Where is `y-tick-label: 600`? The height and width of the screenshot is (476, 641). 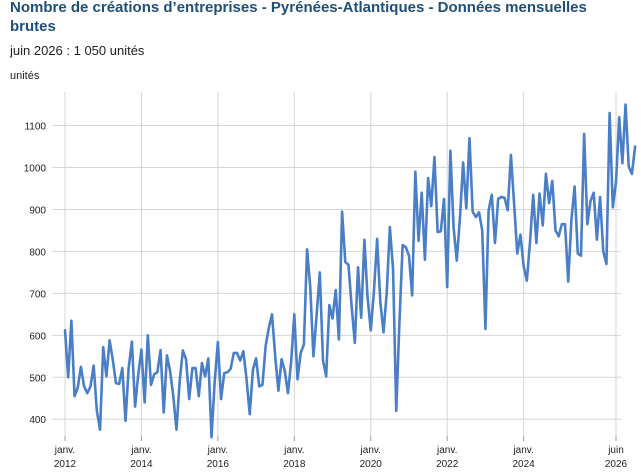 y-tick-label: 600 is located at coordinates (37, 336).